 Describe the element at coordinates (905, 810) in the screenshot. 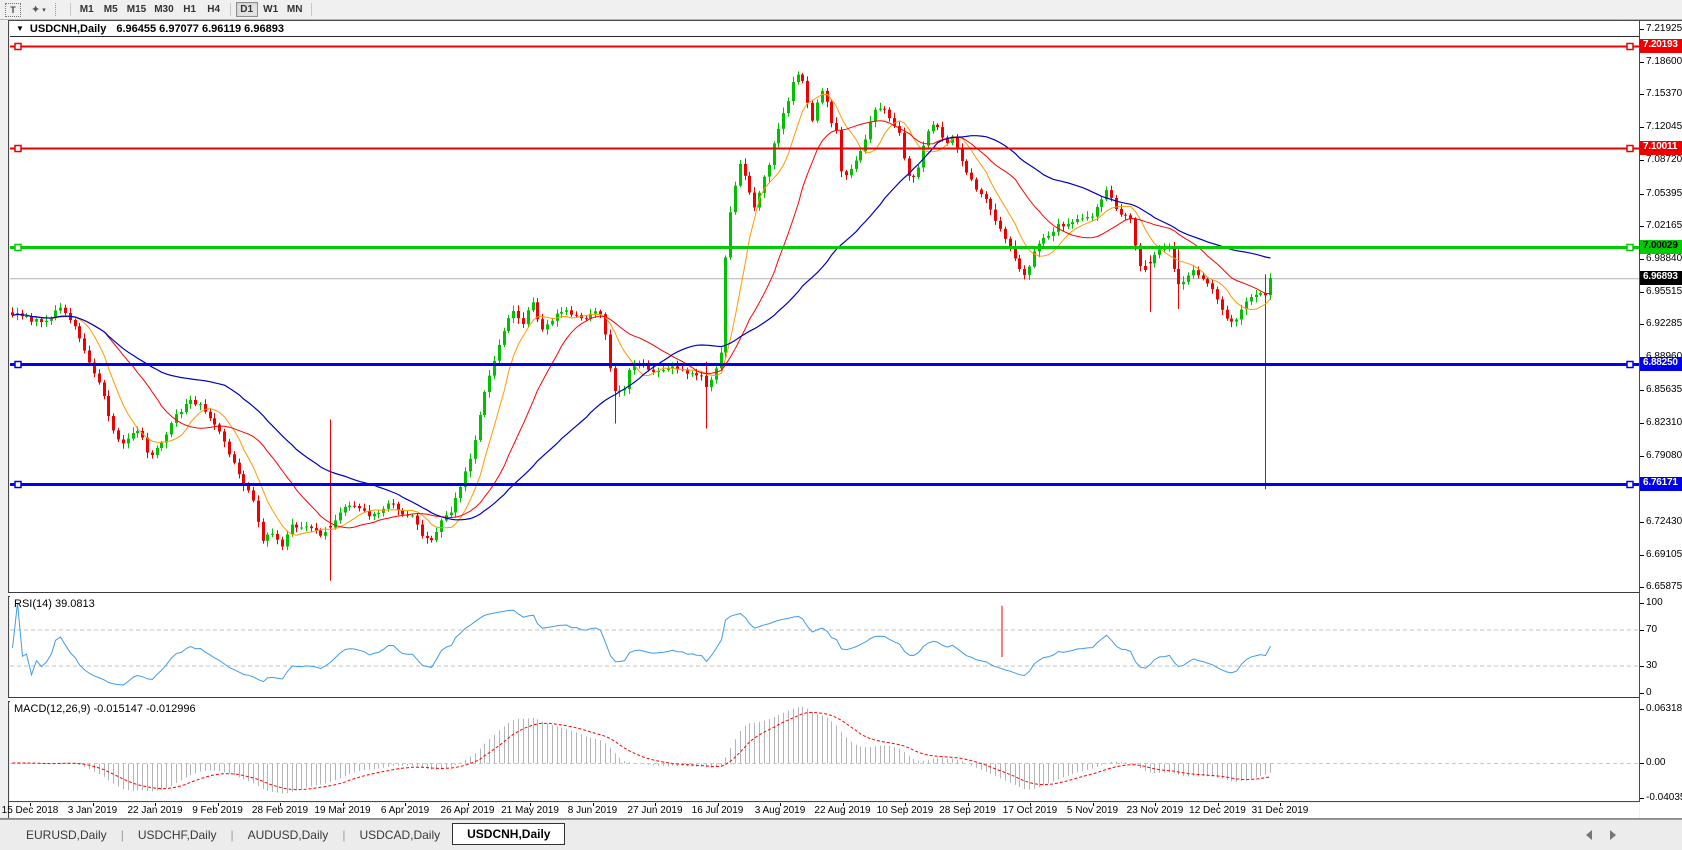

I see `time-axis-label: 10 Sep 2019` at that location.